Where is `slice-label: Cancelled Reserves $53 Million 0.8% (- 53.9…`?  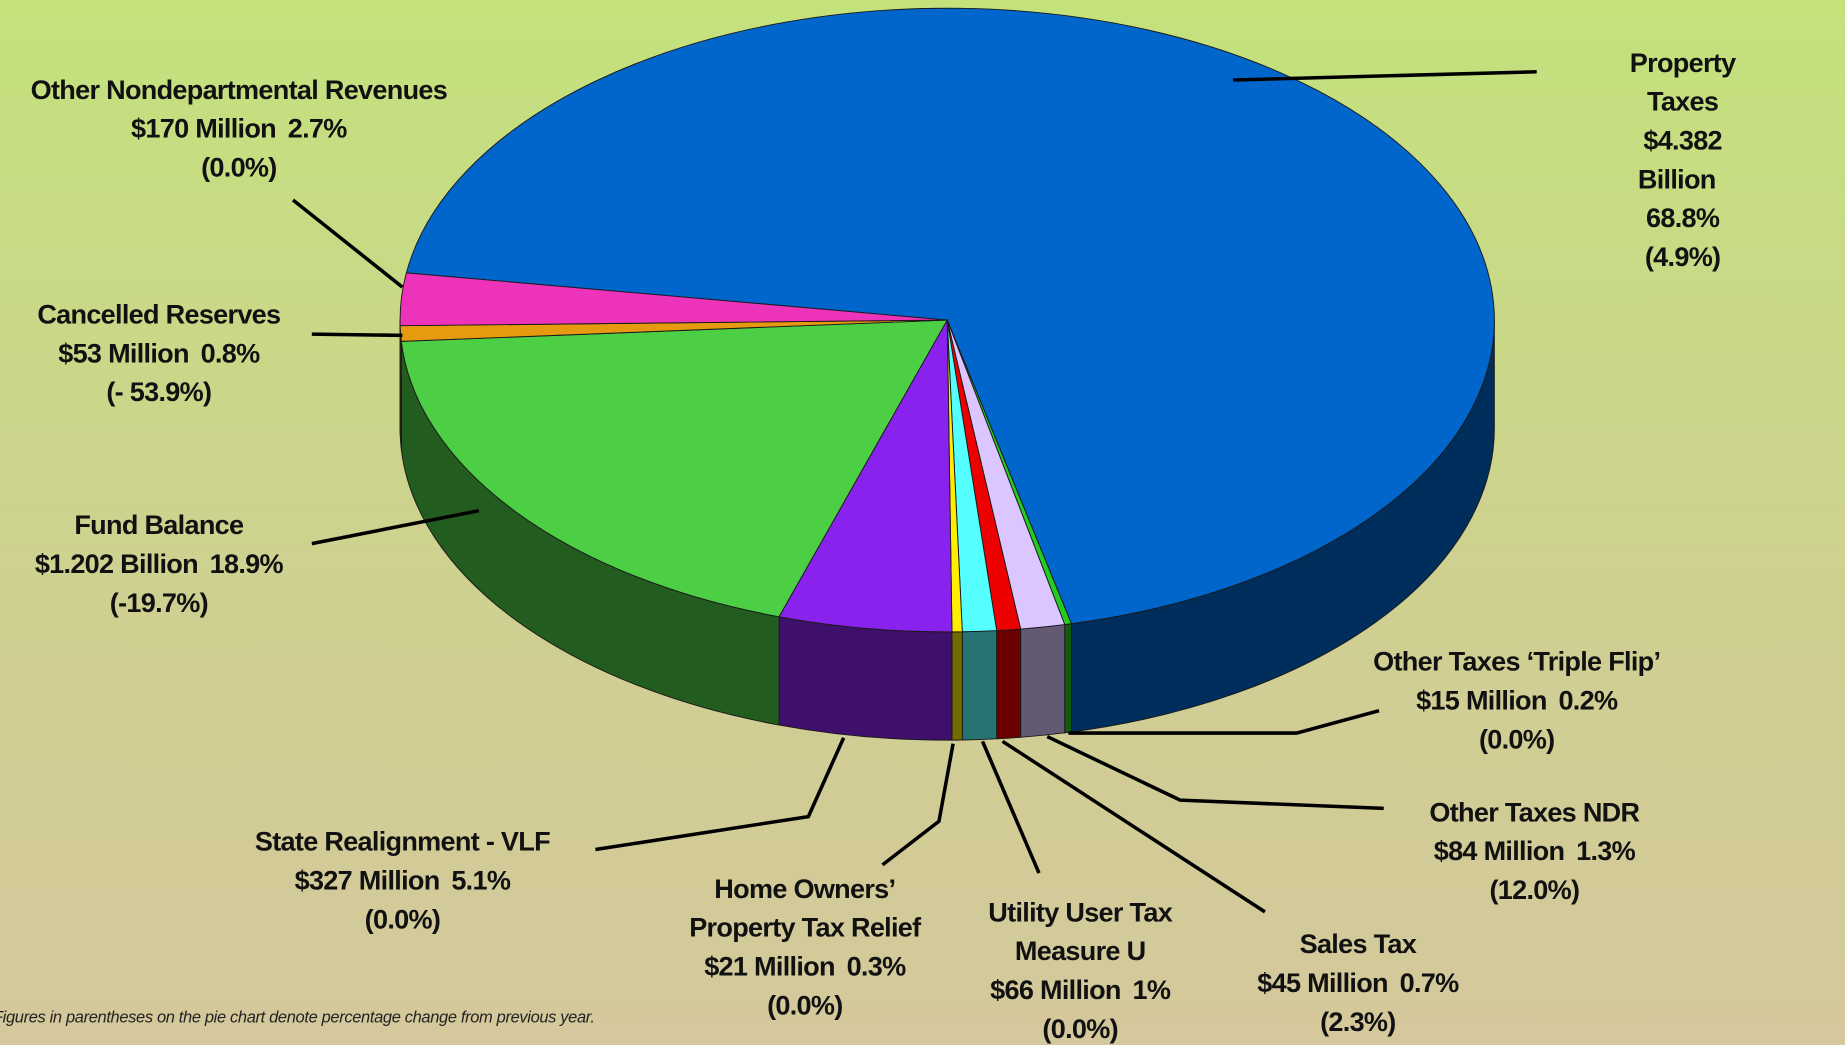 slice-label: Cancelled Reserves $53 Million 0.8% (- 53.9… is located at coordinates (159, 353).